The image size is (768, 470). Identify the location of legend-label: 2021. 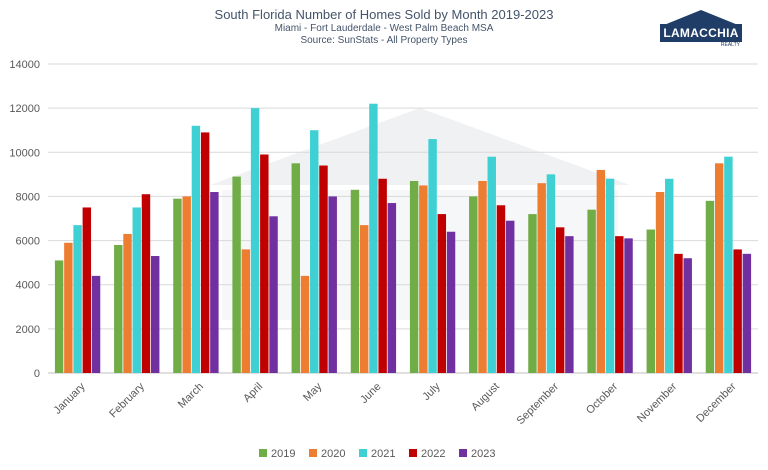
(383, 454).